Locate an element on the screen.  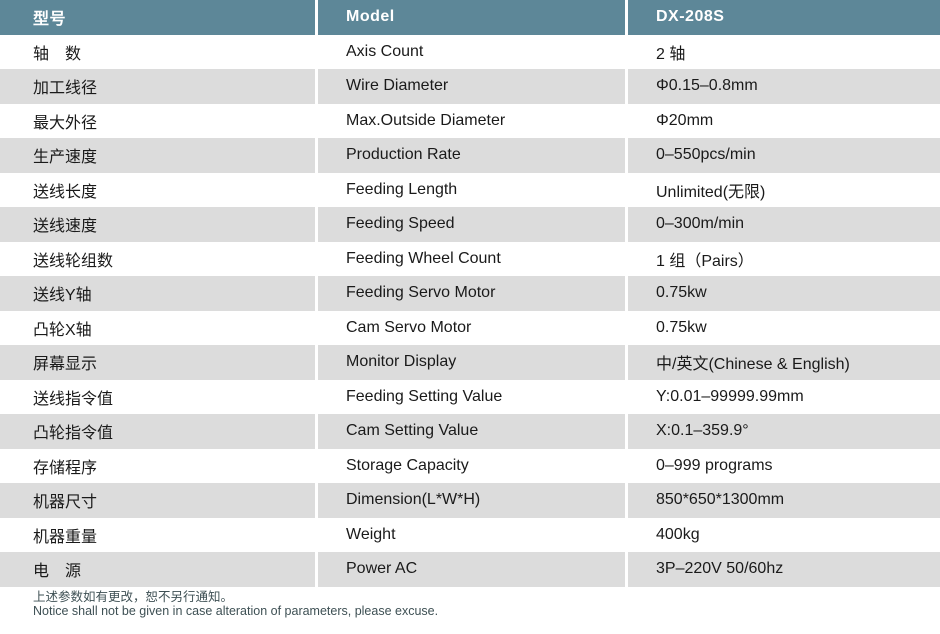
spec-value: 2 轴 is located at coordinates (671, 54).